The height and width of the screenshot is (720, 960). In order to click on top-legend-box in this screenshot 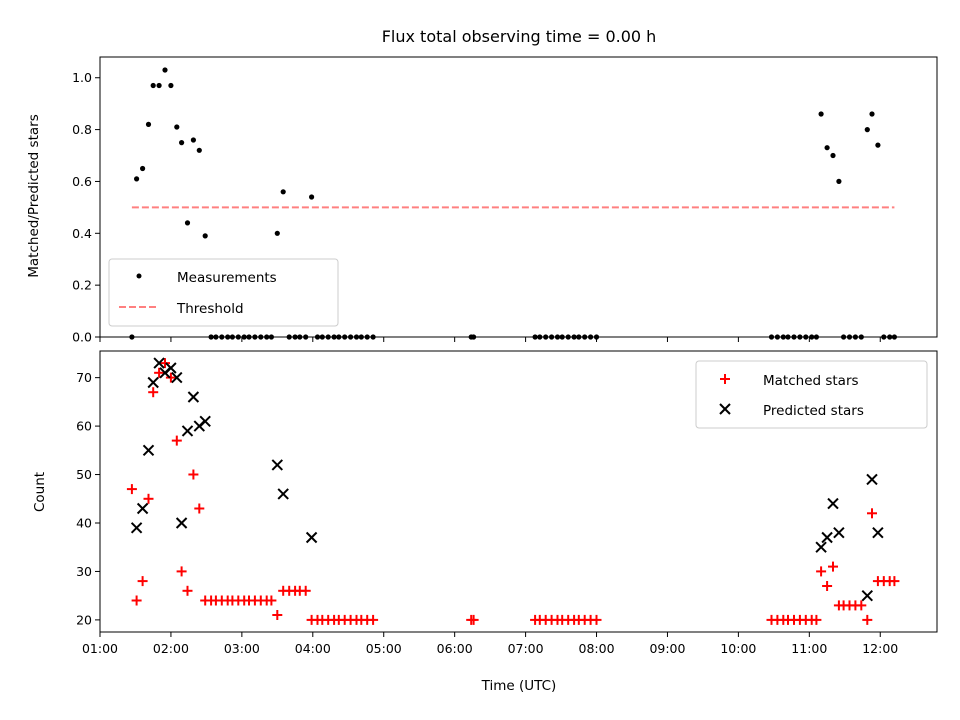, I will do `click(223, 292)`.